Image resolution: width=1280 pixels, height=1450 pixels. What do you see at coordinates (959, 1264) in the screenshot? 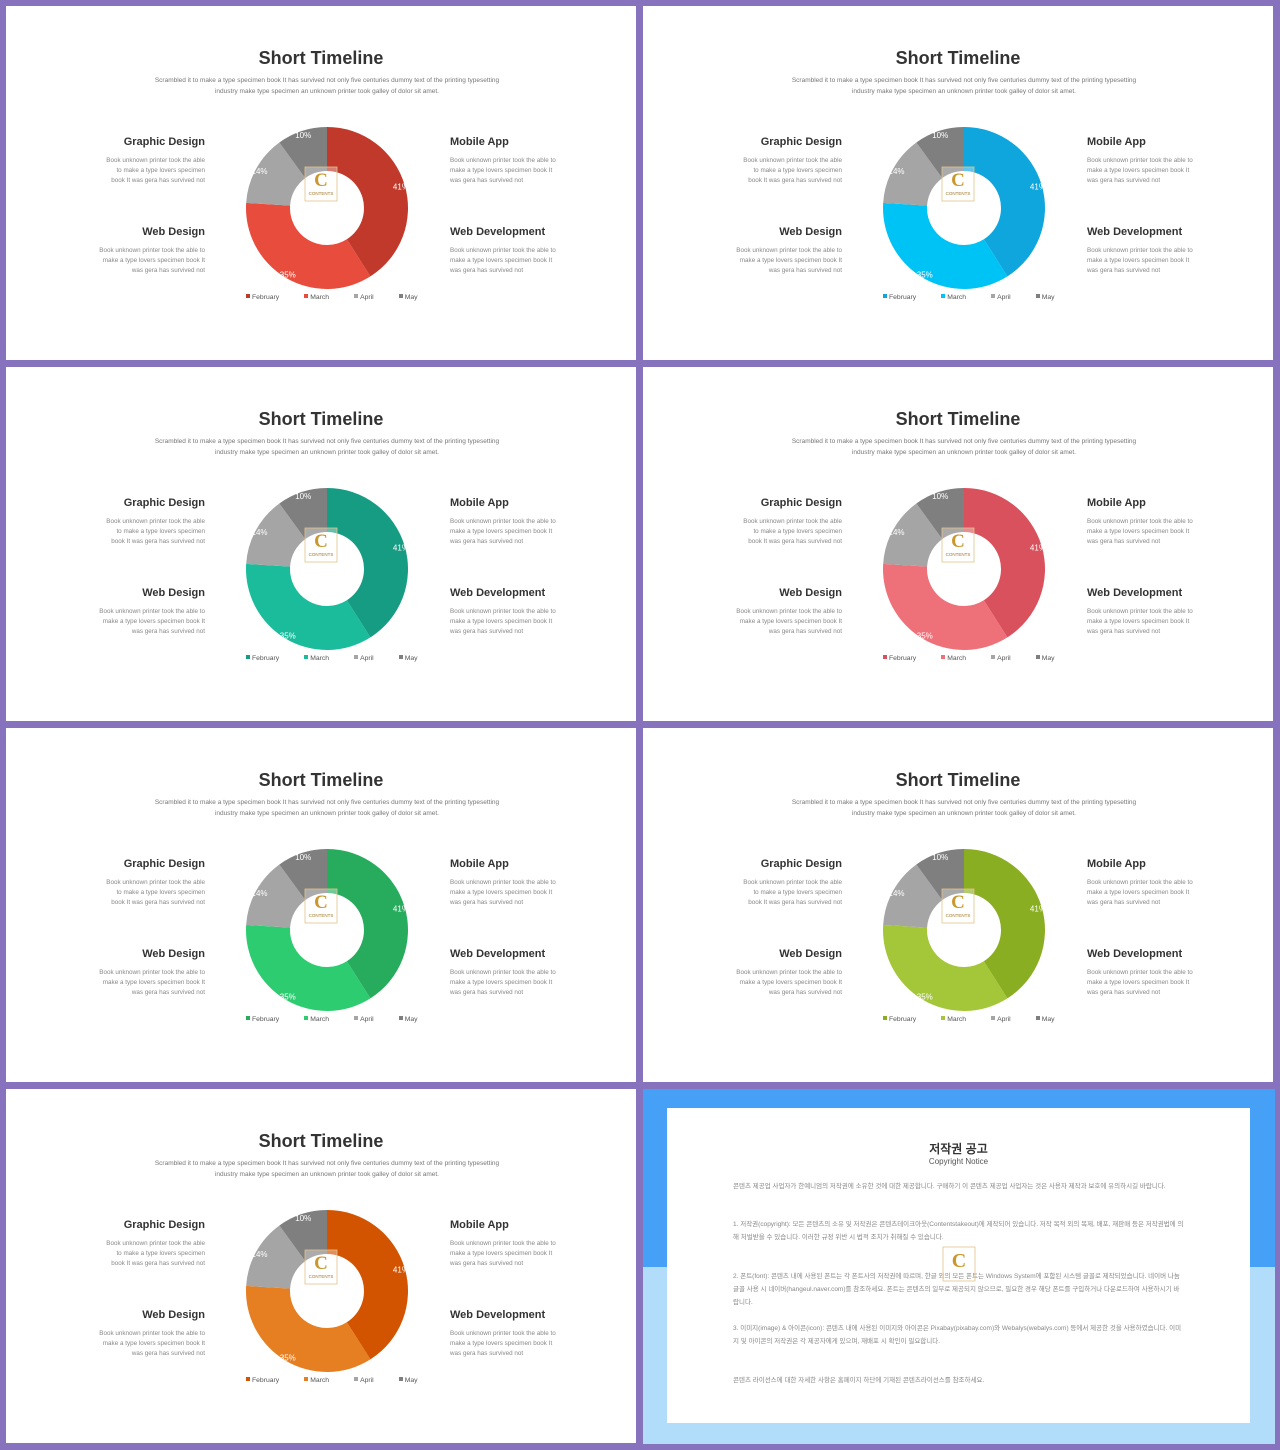
I see `contents-logo-icon: C` at bounding box center [959, 1264].